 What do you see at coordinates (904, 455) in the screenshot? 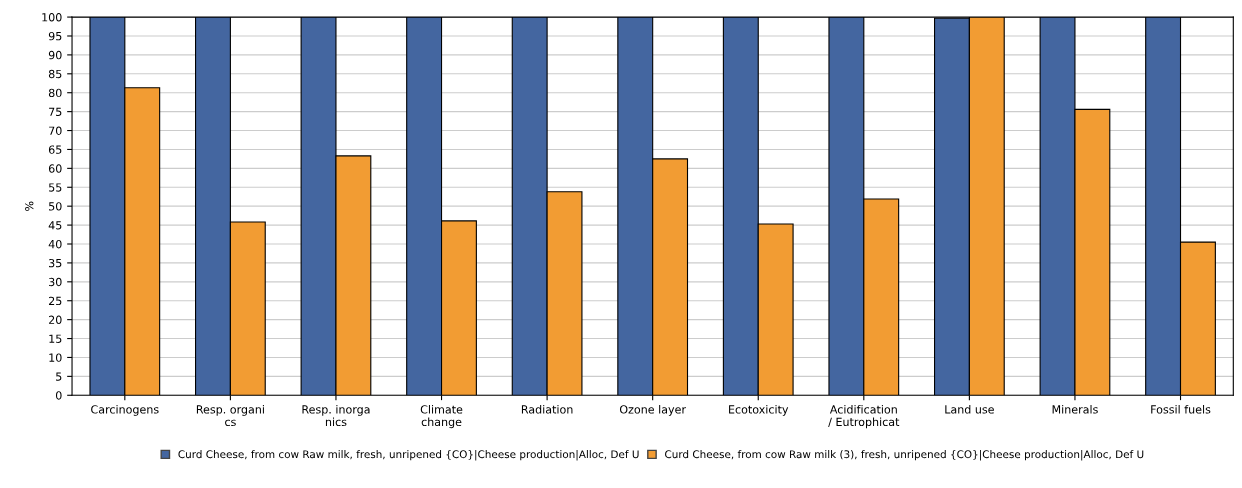
I see `legend-label: Curd Cheese, from cow Raw milk (3), fresh, unripened {CO}|Cheese production|Alloc, Def U` at bounding box center [904, 455].